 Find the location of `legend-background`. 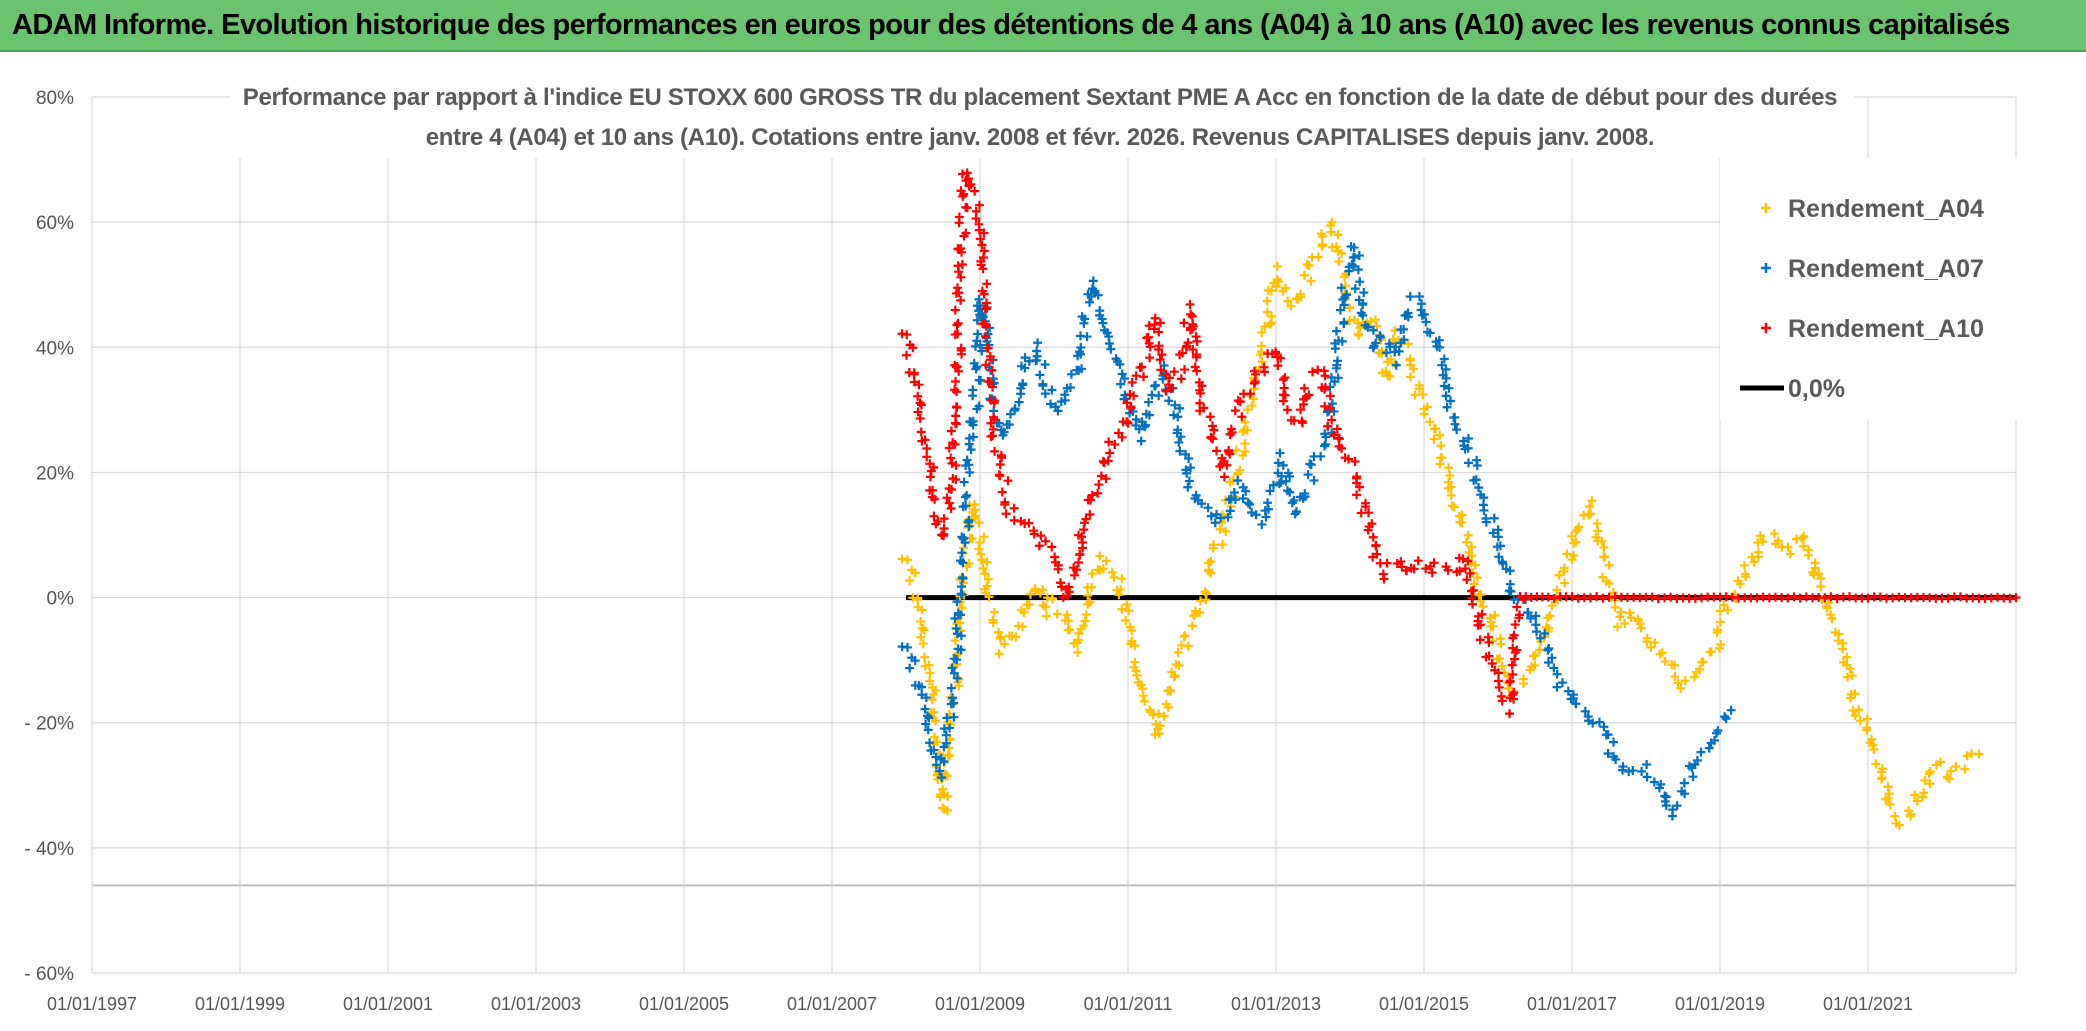

legend-background is located at coordinates (1870, 289).